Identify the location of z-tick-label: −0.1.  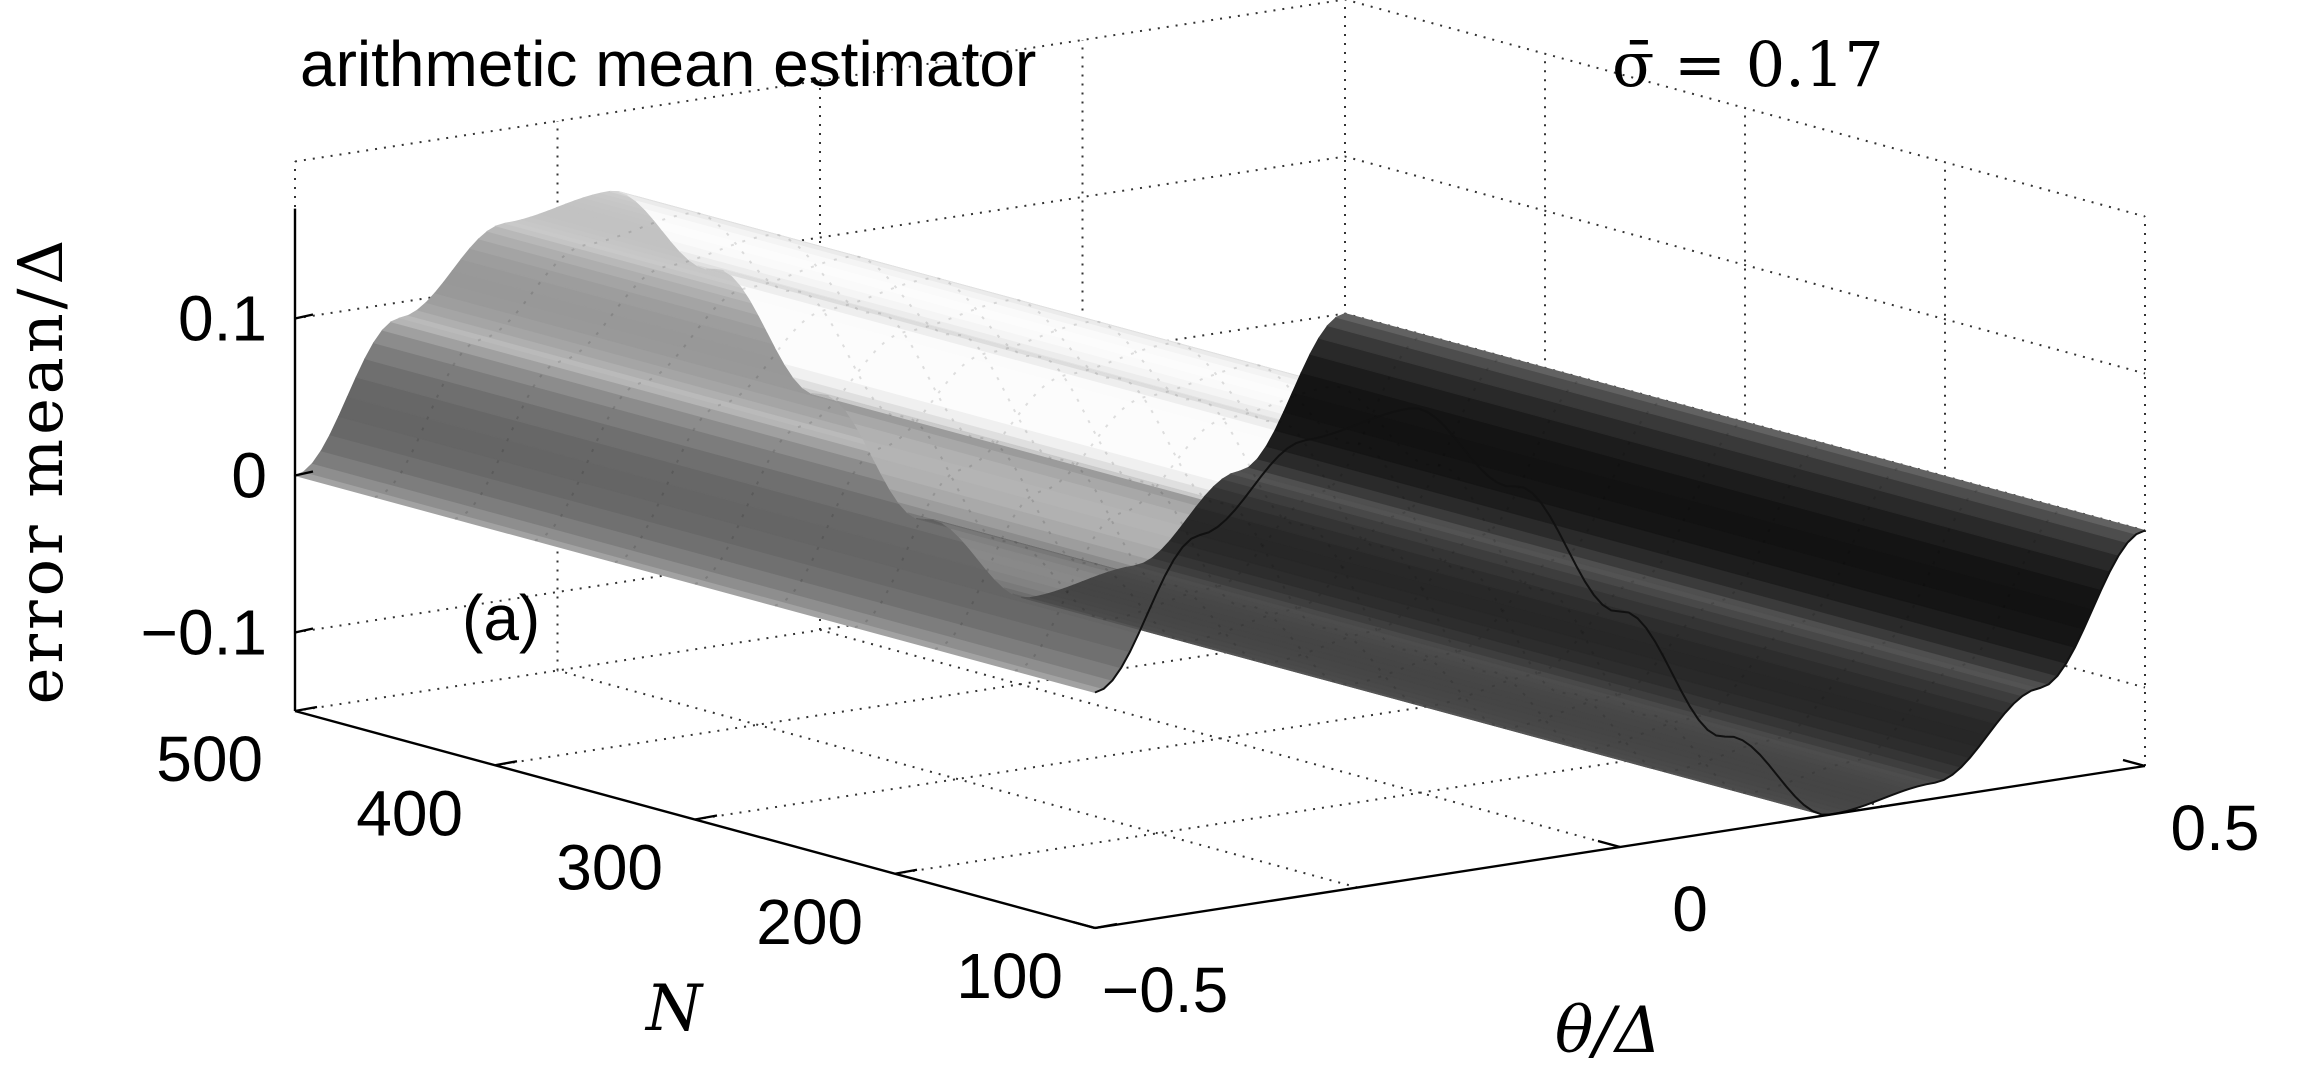
(204, 633).